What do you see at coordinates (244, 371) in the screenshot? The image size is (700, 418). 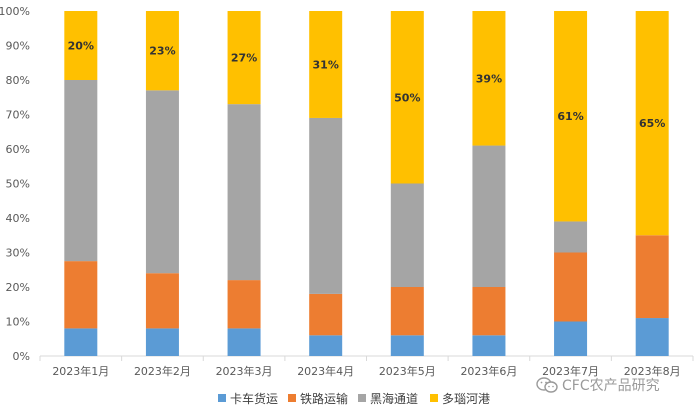 I see `x-tick-label: 2023年3月` at bounding box center [244, 371].